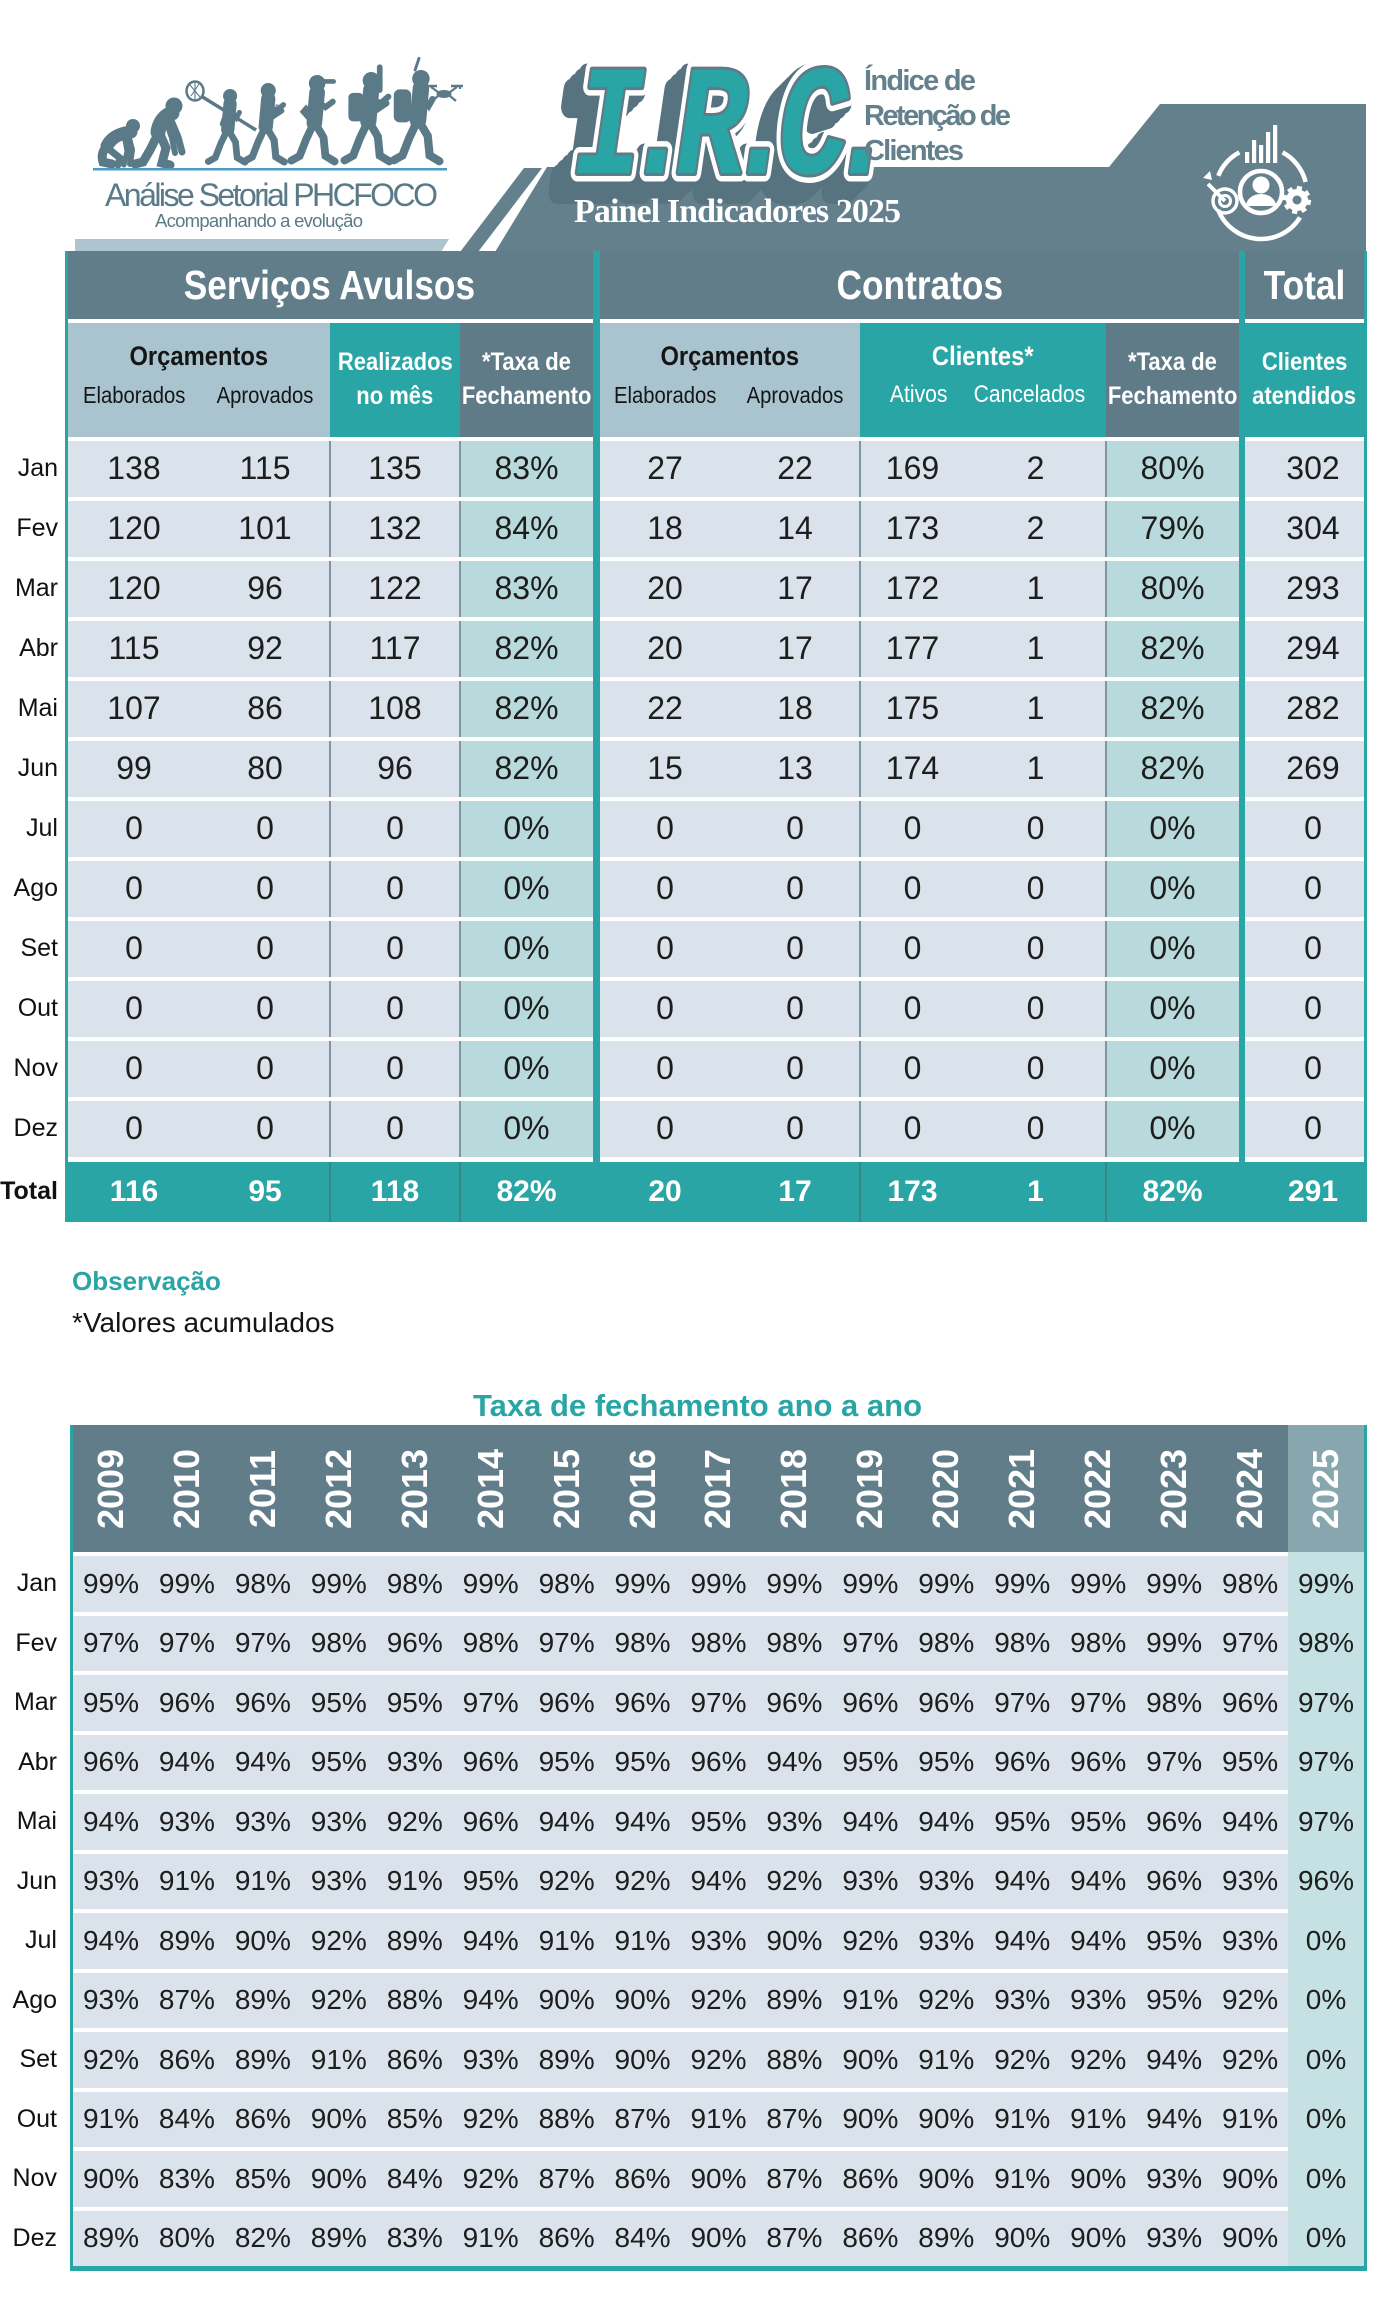 Image resolution: width=1395 pixels, height=2302 pixels. What do you see at coordinates (920, 80) in the screenshot?
I see `svg-text: Índice de` at bounding box center [920, 80].